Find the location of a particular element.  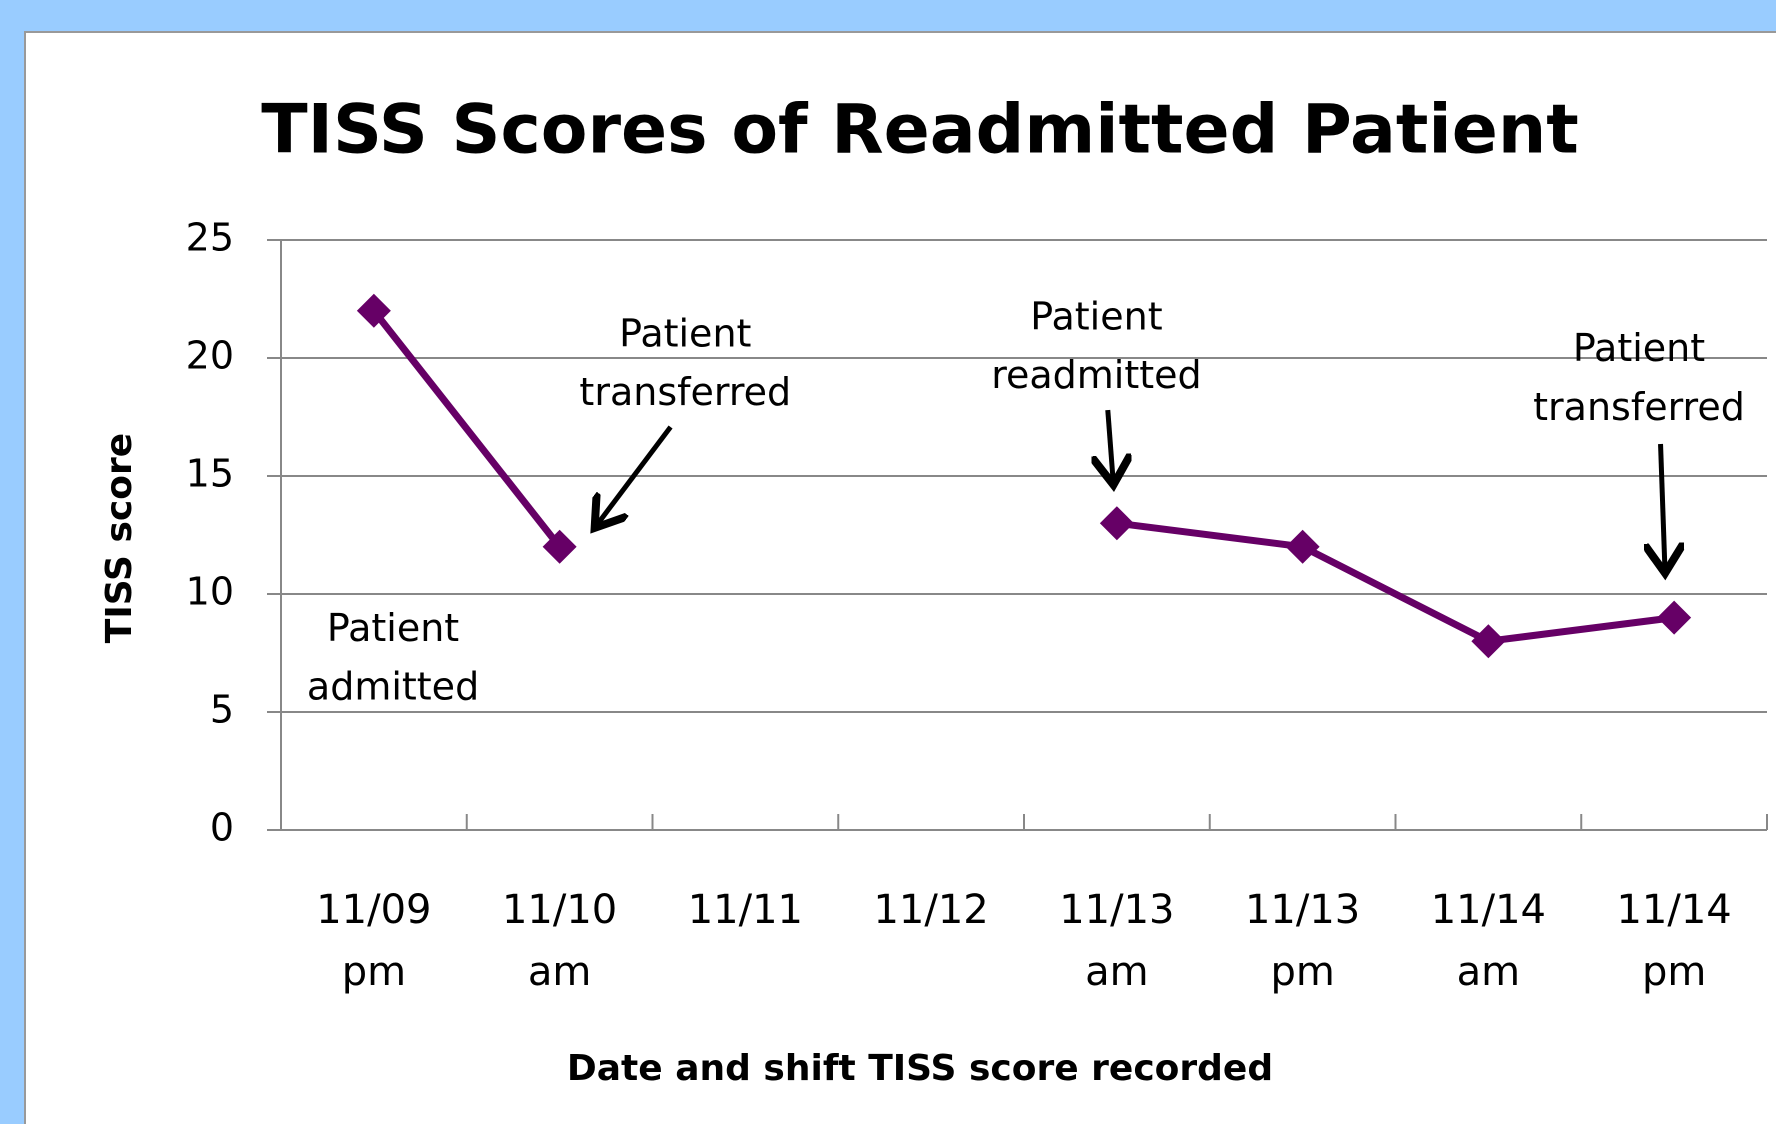

x-tick-label: 11/11 is located at coordinates (745, 910).